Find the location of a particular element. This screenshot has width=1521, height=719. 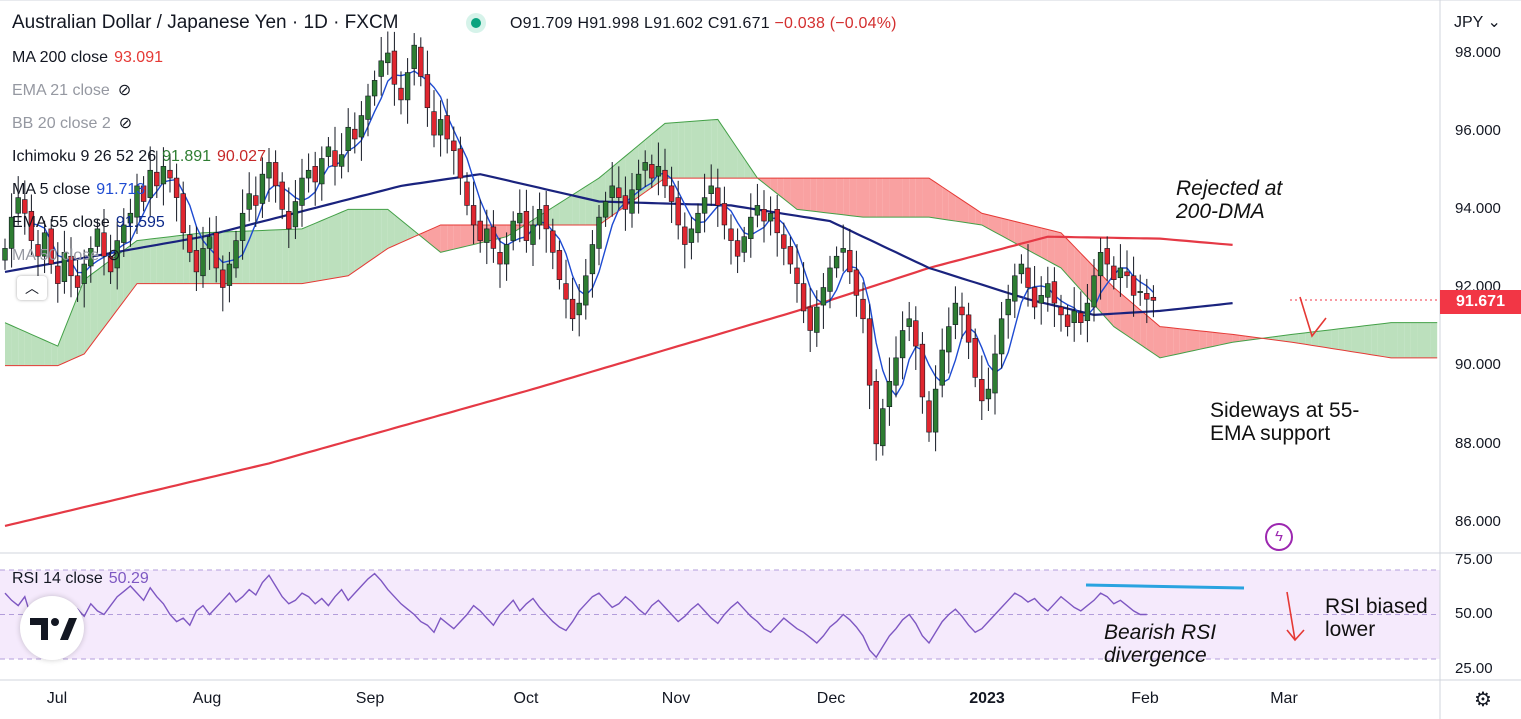

rsi-line is located at coordinates (575, 615).